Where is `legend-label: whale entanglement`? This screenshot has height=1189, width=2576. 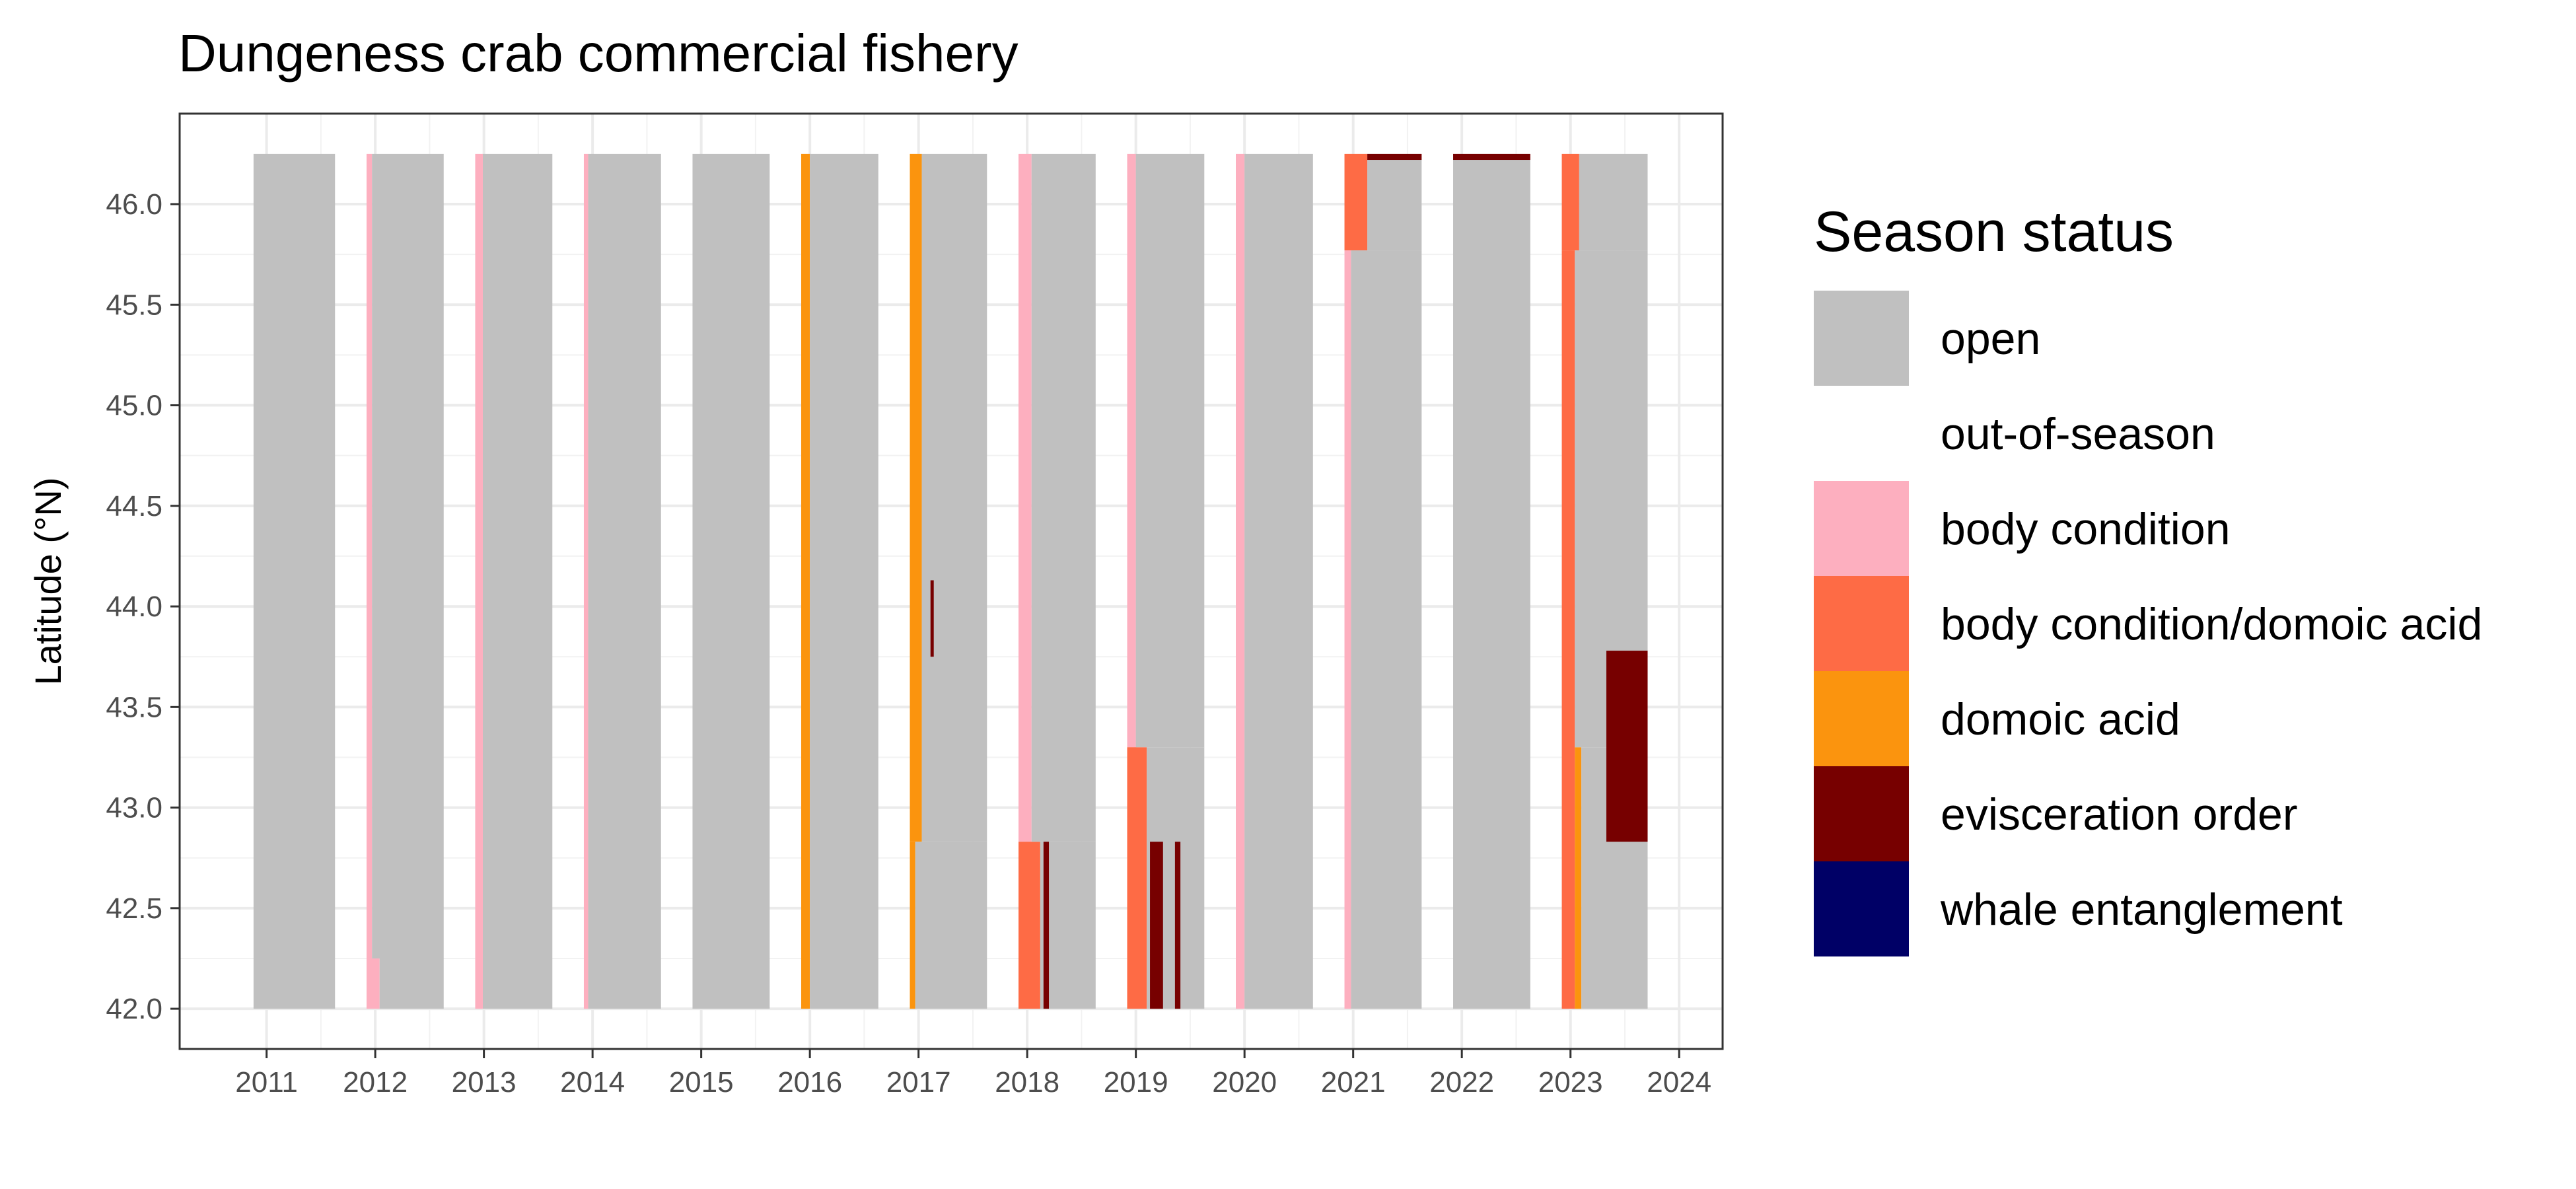 legend-label: whale entanglement is located at coordinates (2142, 909).